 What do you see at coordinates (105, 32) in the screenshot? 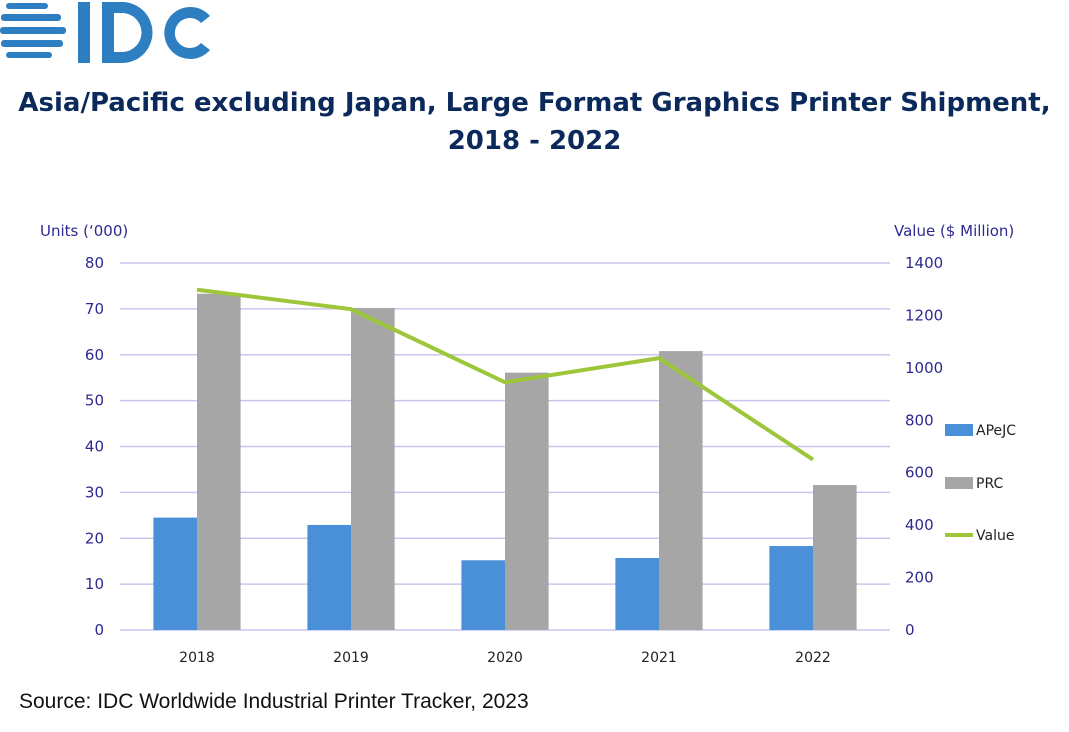
I see `idc-logo` at bounding box center [105, 32].